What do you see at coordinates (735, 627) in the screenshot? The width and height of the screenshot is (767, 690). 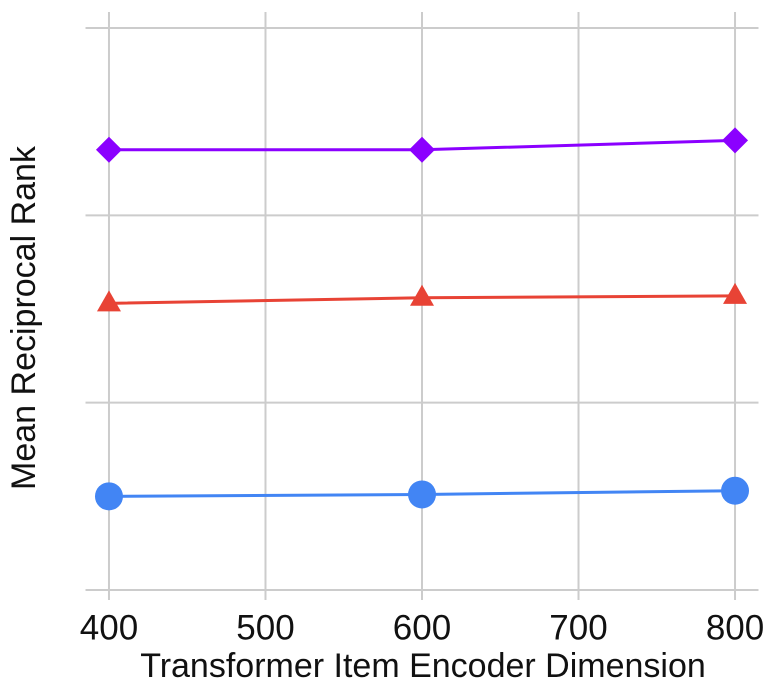 I see `x-tick-label: 800` at bounding box center [735, 627].